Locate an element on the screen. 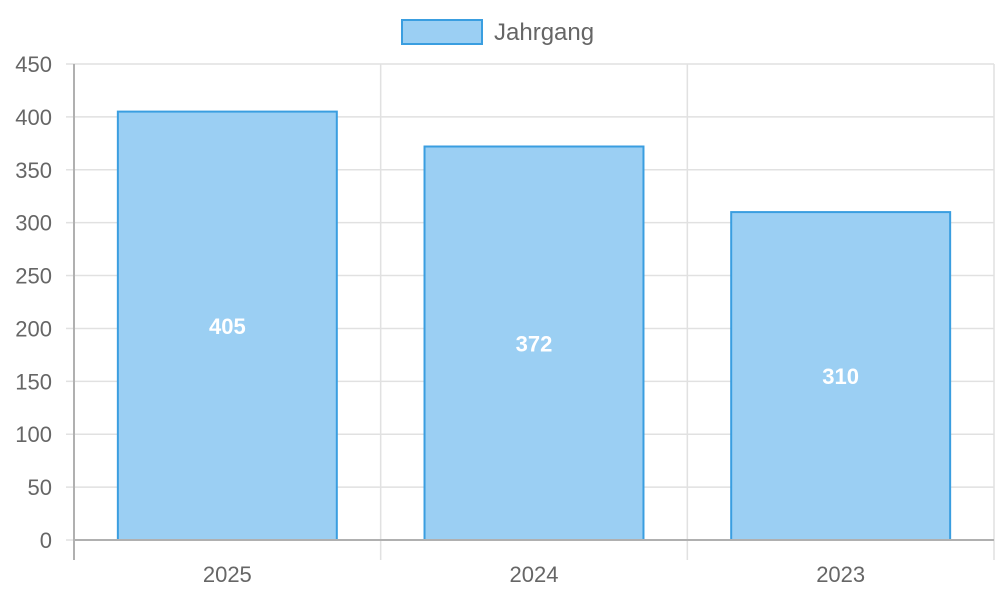 This screenshot has height=600, width=1000. x-tick-label: 2023 is located at coordinates (840, 574).